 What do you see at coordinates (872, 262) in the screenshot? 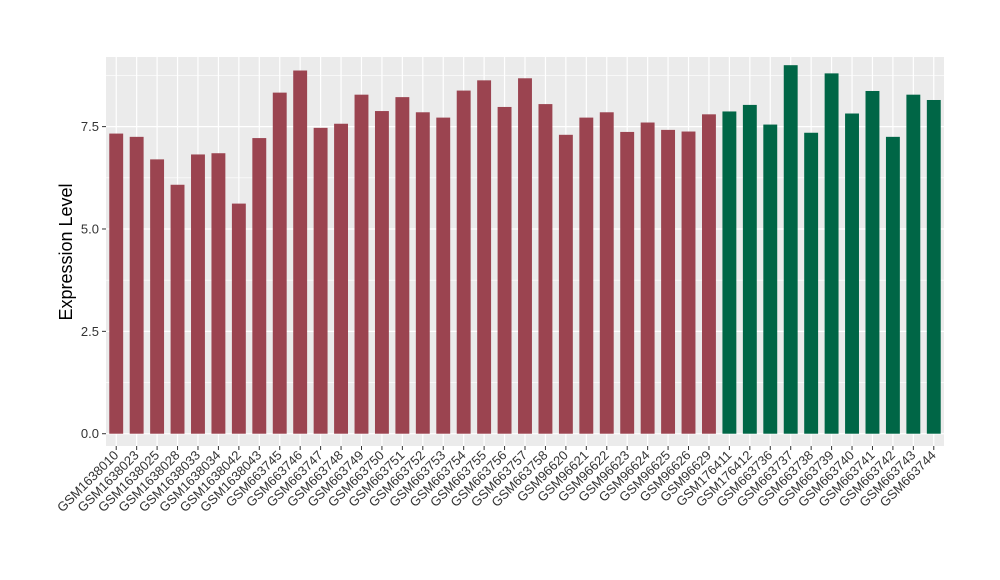
I see `bar-GSM663741` at bounding box center [872, 262].